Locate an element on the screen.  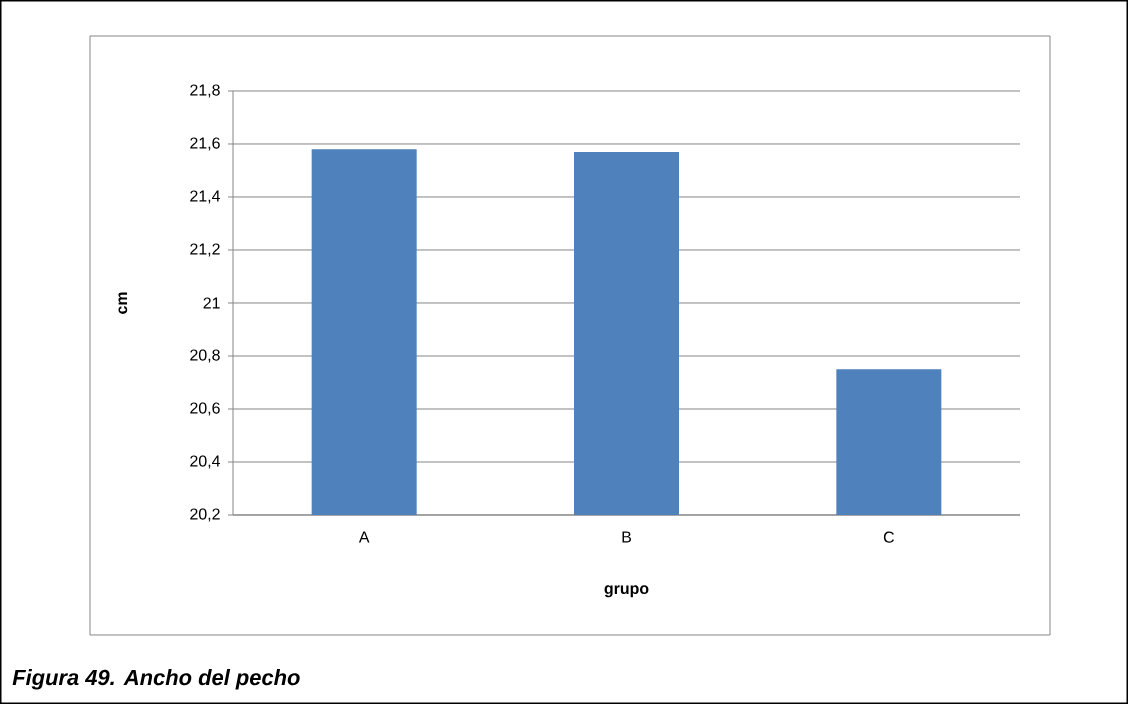
x-axis-title: grupo is located at coordinates (626, 591).